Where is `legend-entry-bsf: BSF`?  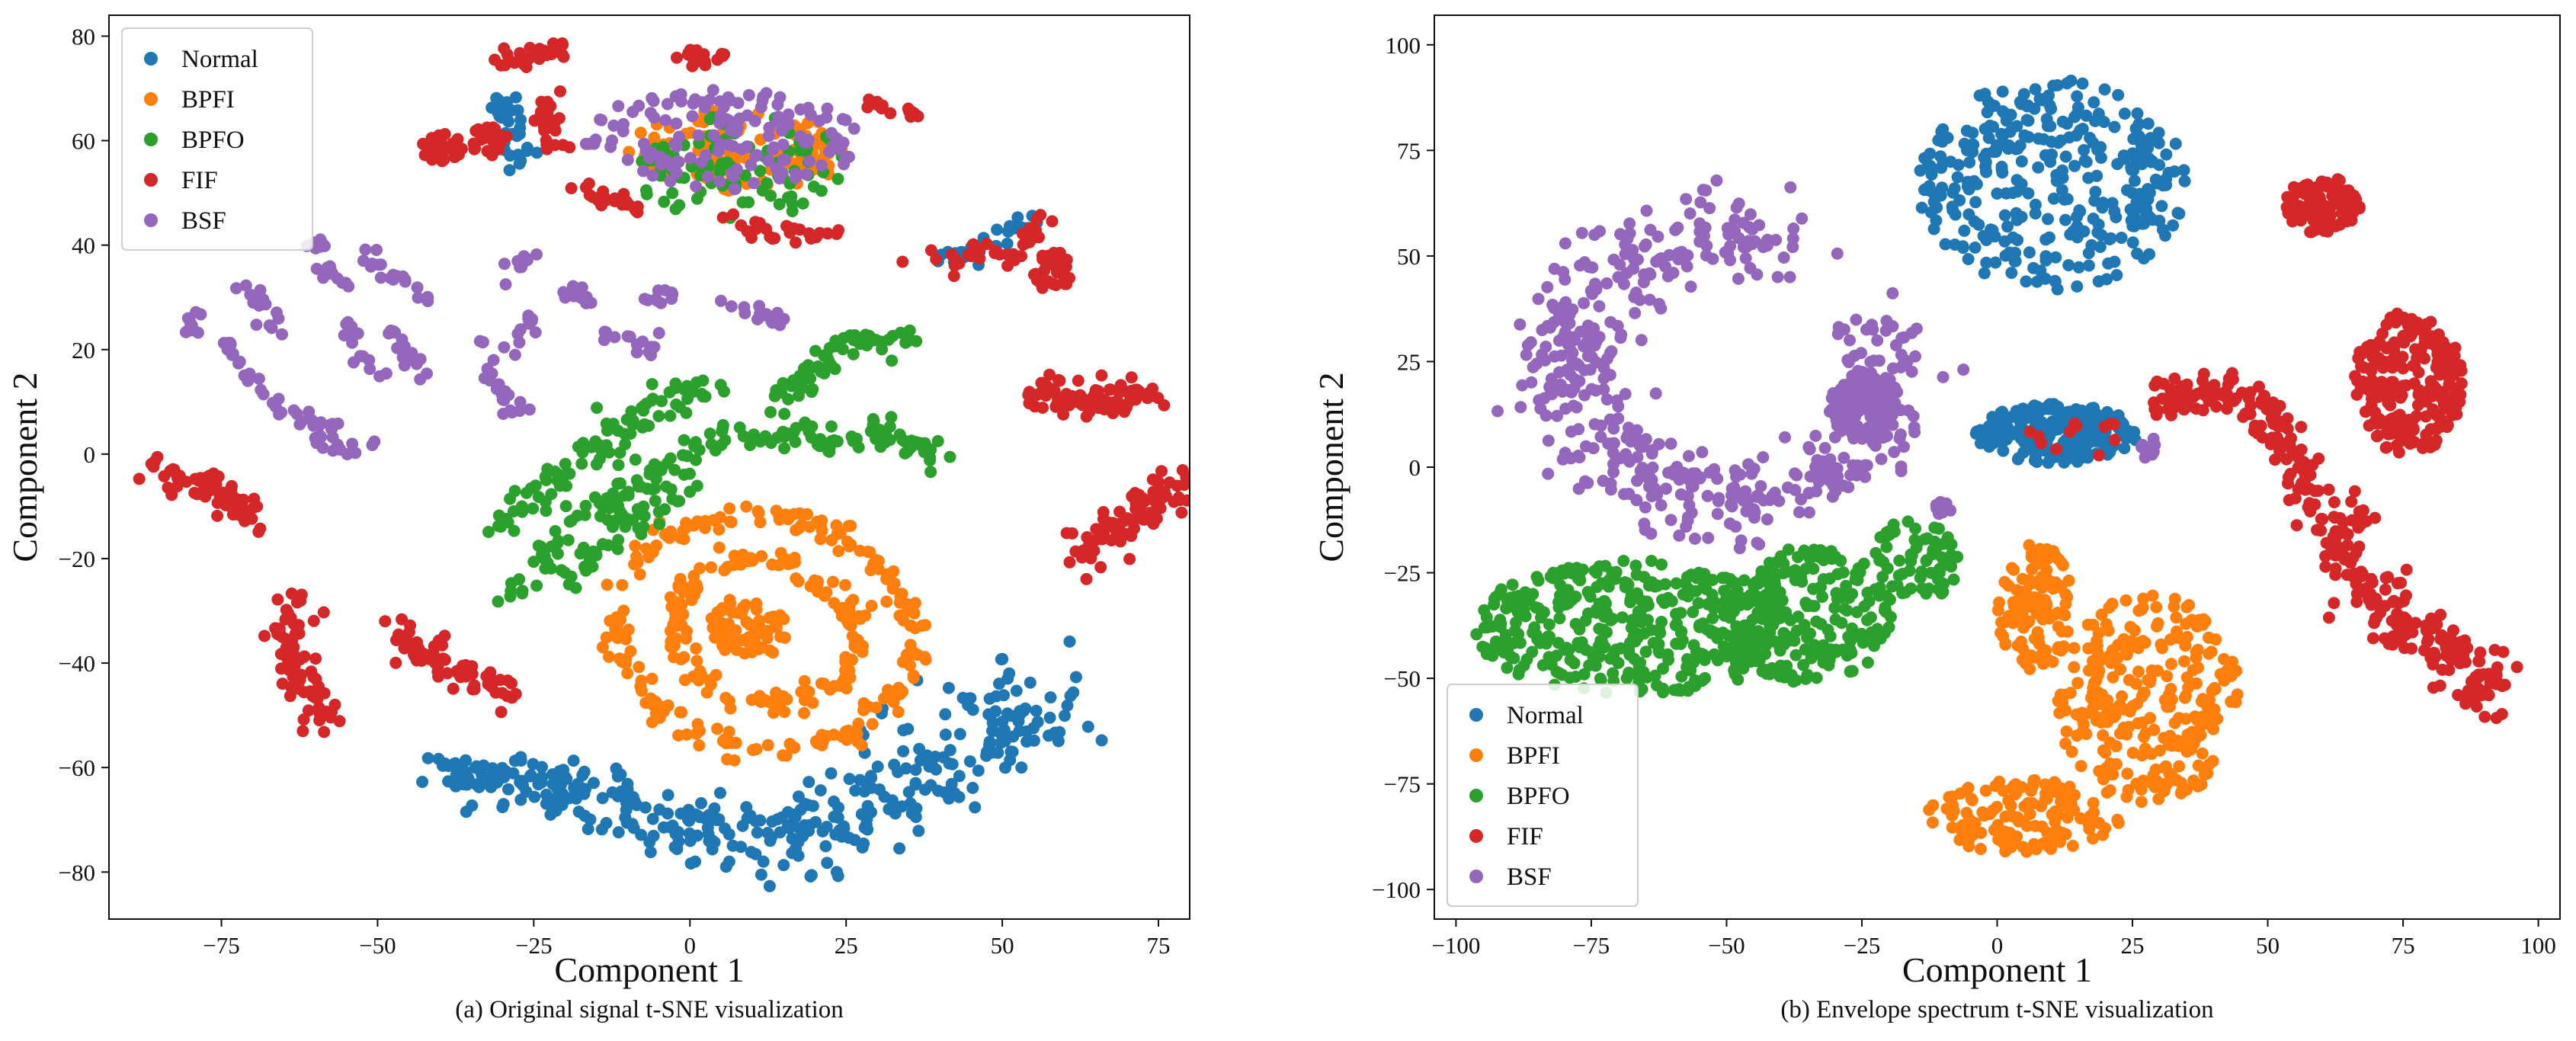
legend-entry-bsf: BSF is located at coordinates (185, 221).